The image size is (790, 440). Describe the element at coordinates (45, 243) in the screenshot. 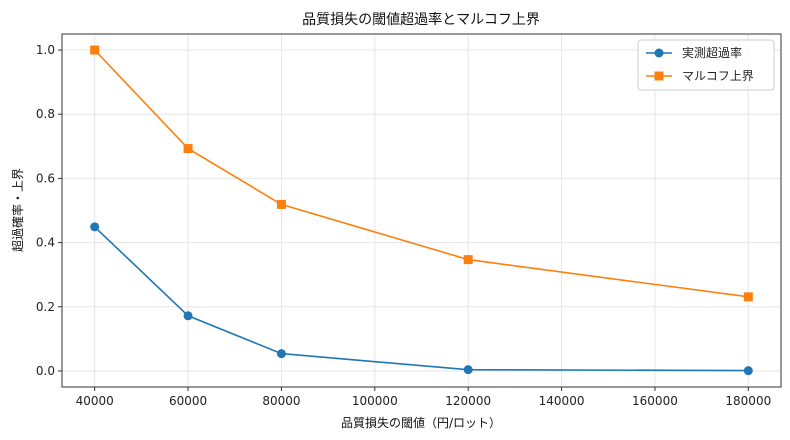

I see `y-tick-label: 0.4` at that location.